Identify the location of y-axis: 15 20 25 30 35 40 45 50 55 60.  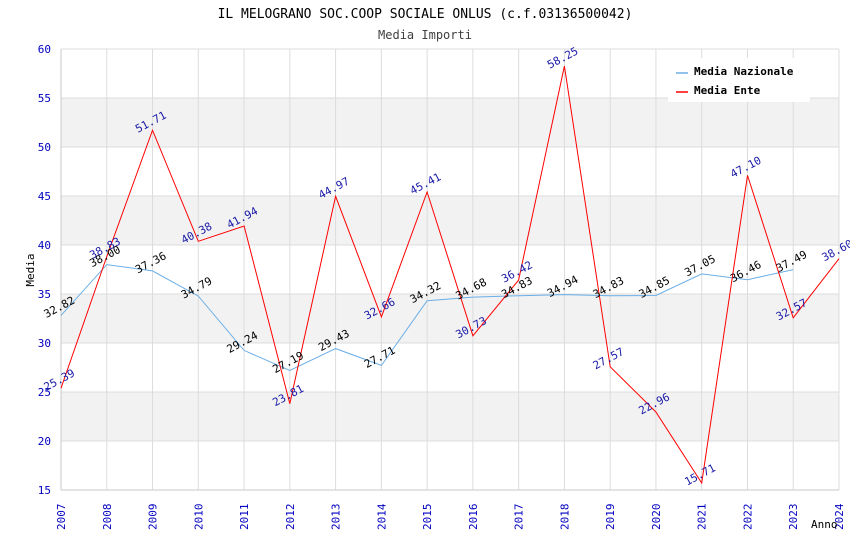
(44, 270).